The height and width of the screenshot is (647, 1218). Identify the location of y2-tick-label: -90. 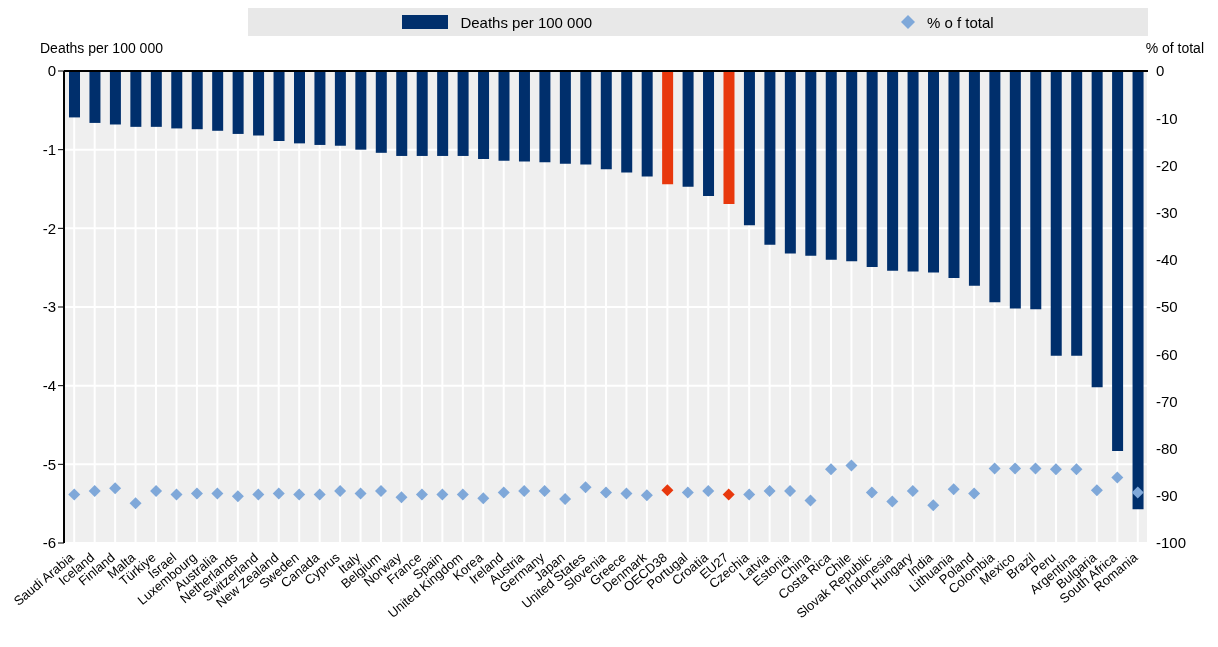
(1167, 496).